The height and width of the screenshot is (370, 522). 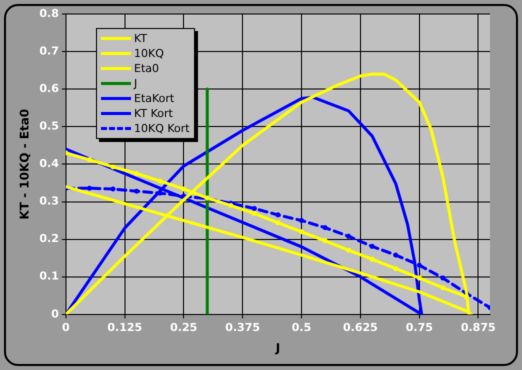 What do you see at coordinates (419, 327) in the screenshot?
I see `x-tick-label: 0.75` at bounding box center [419, 327].